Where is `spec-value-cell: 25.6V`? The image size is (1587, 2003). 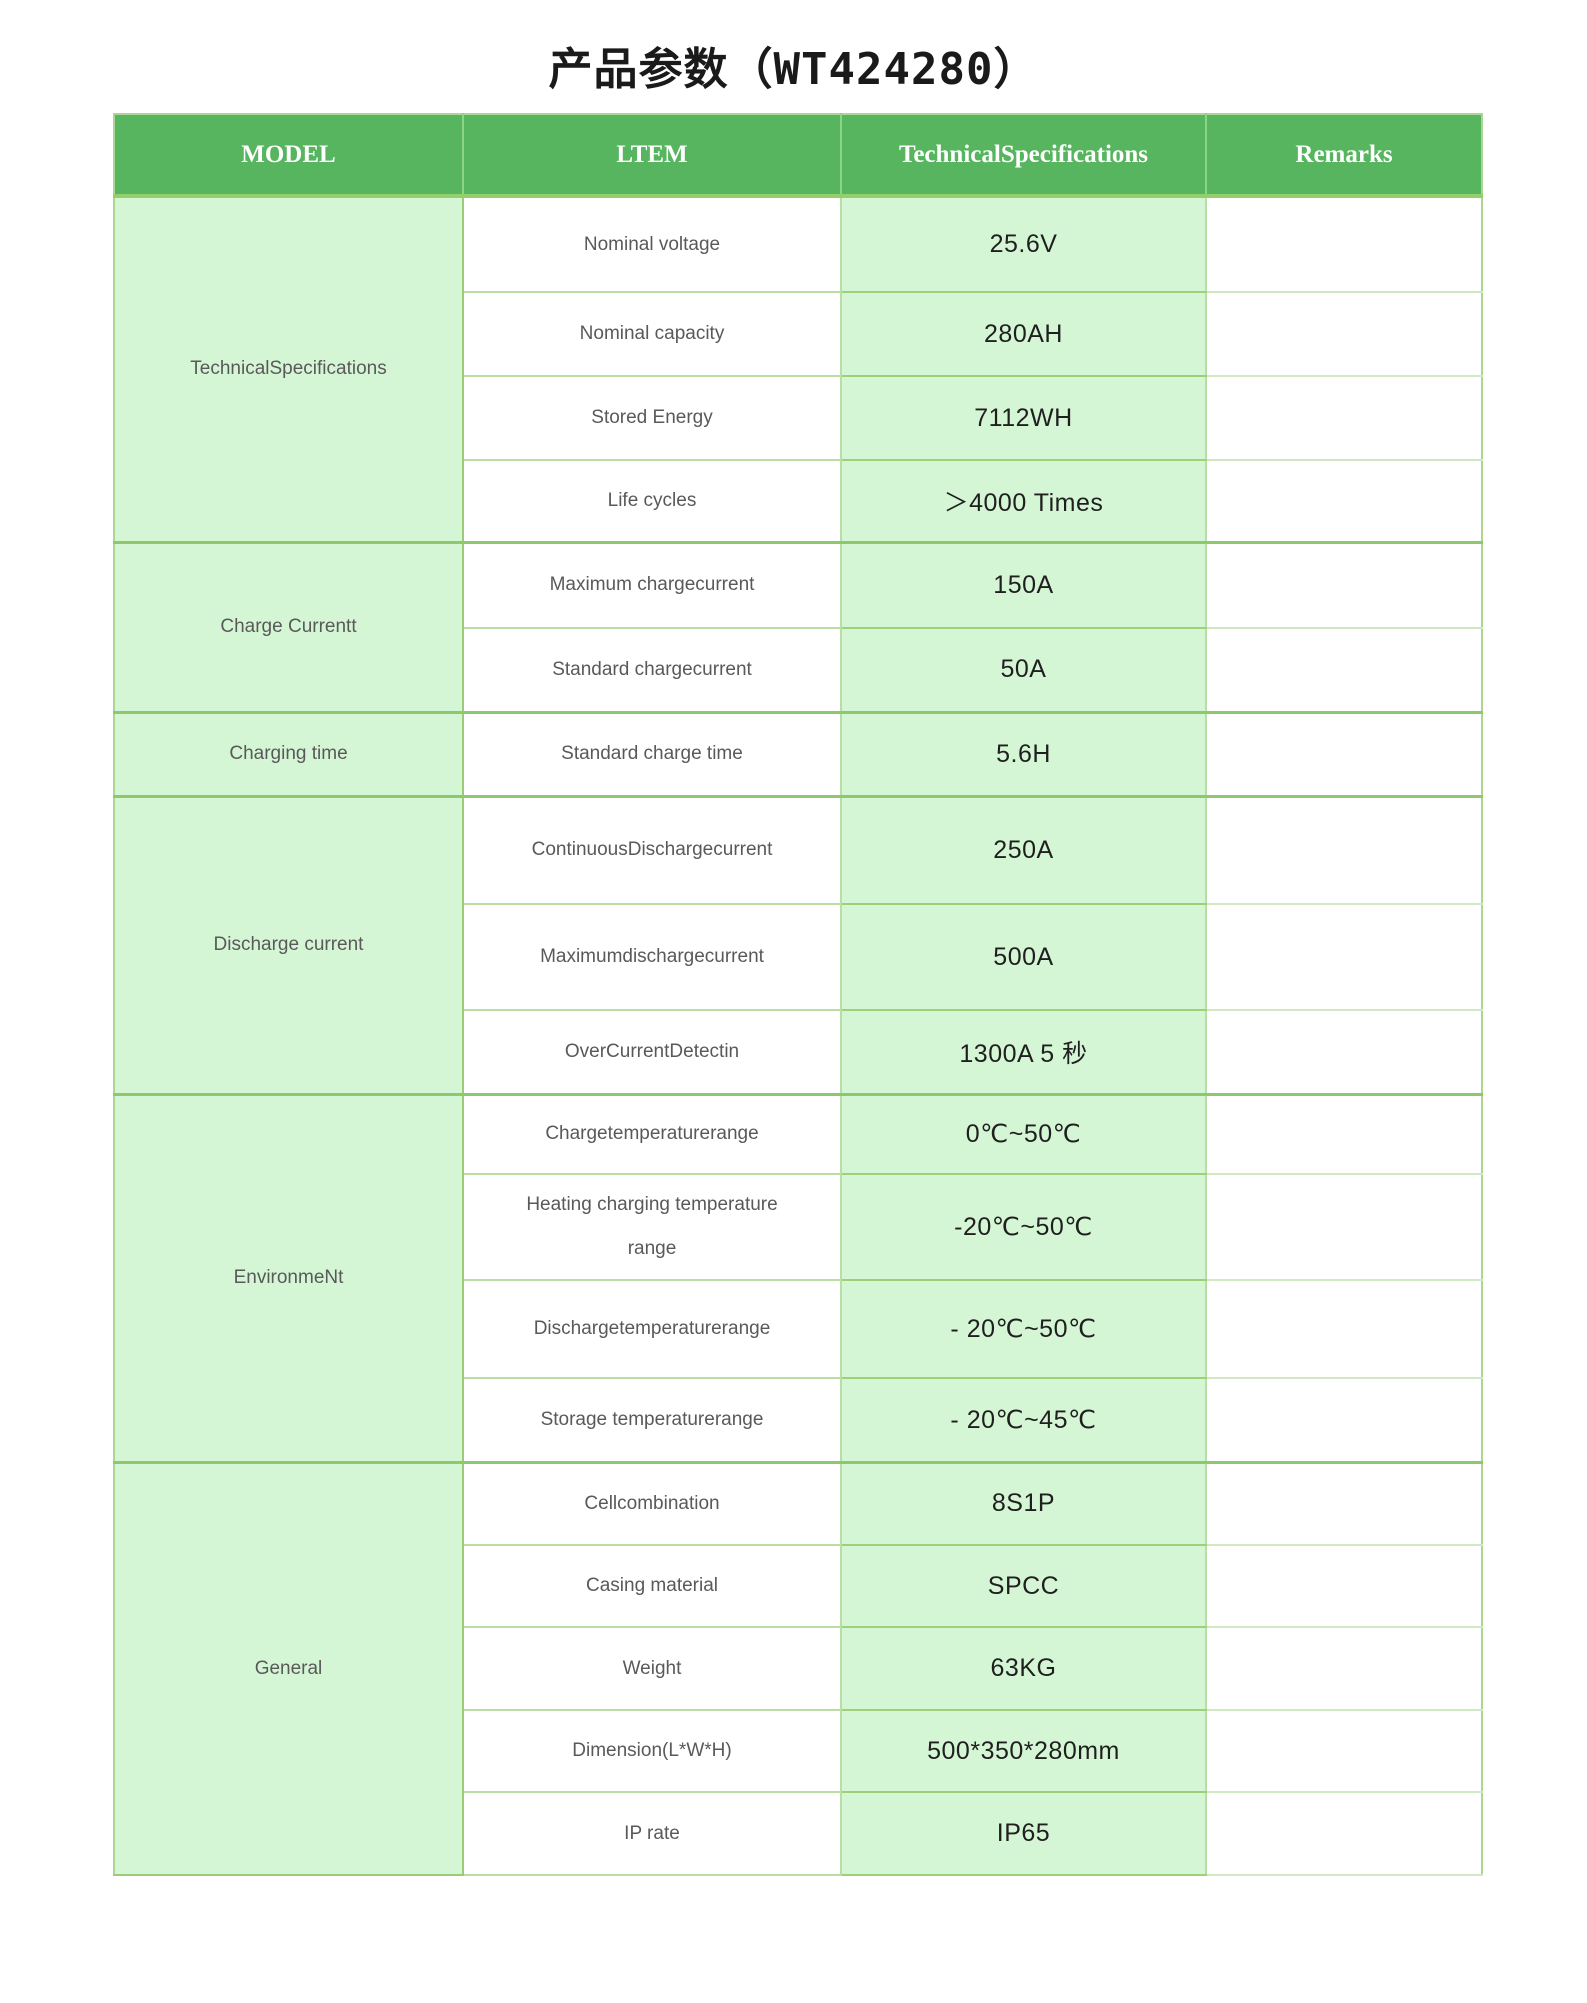
spec-value-cell: 25.6V is located at coordinates (1024, 244).